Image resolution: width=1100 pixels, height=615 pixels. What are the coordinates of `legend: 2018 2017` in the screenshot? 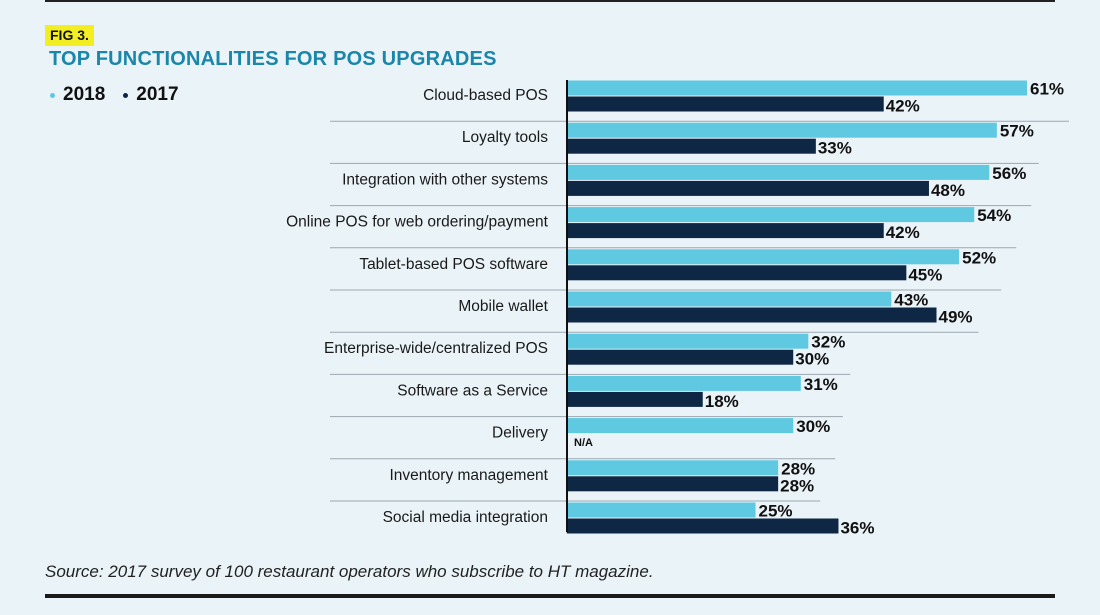 It's located at (114, 95).